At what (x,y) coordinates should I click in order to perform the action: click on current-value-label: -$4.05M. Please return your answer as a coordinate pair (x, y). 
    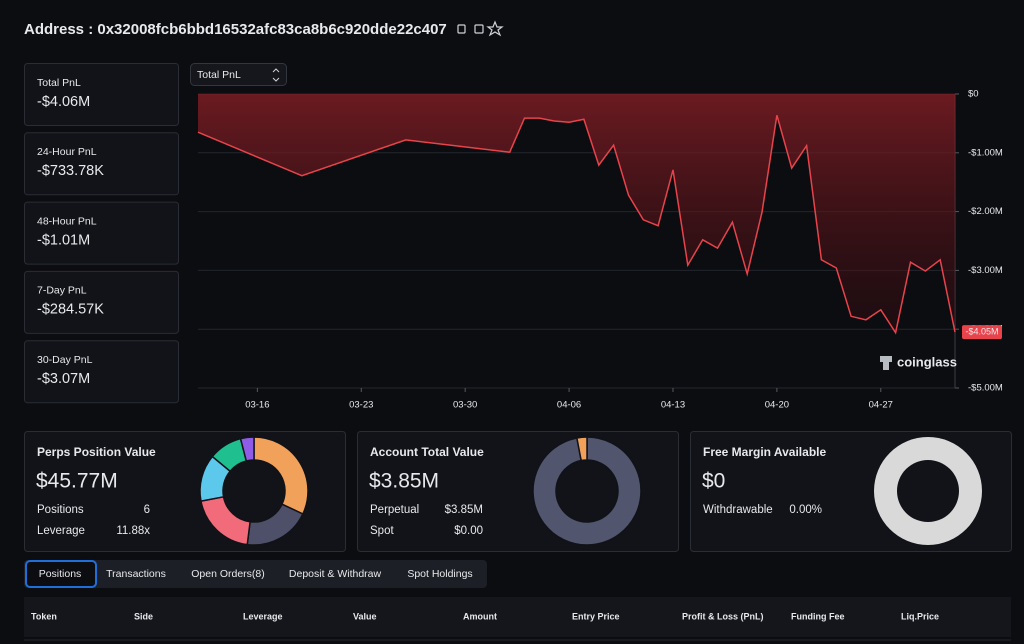
    Looking at the image, I should click on (981, 332).